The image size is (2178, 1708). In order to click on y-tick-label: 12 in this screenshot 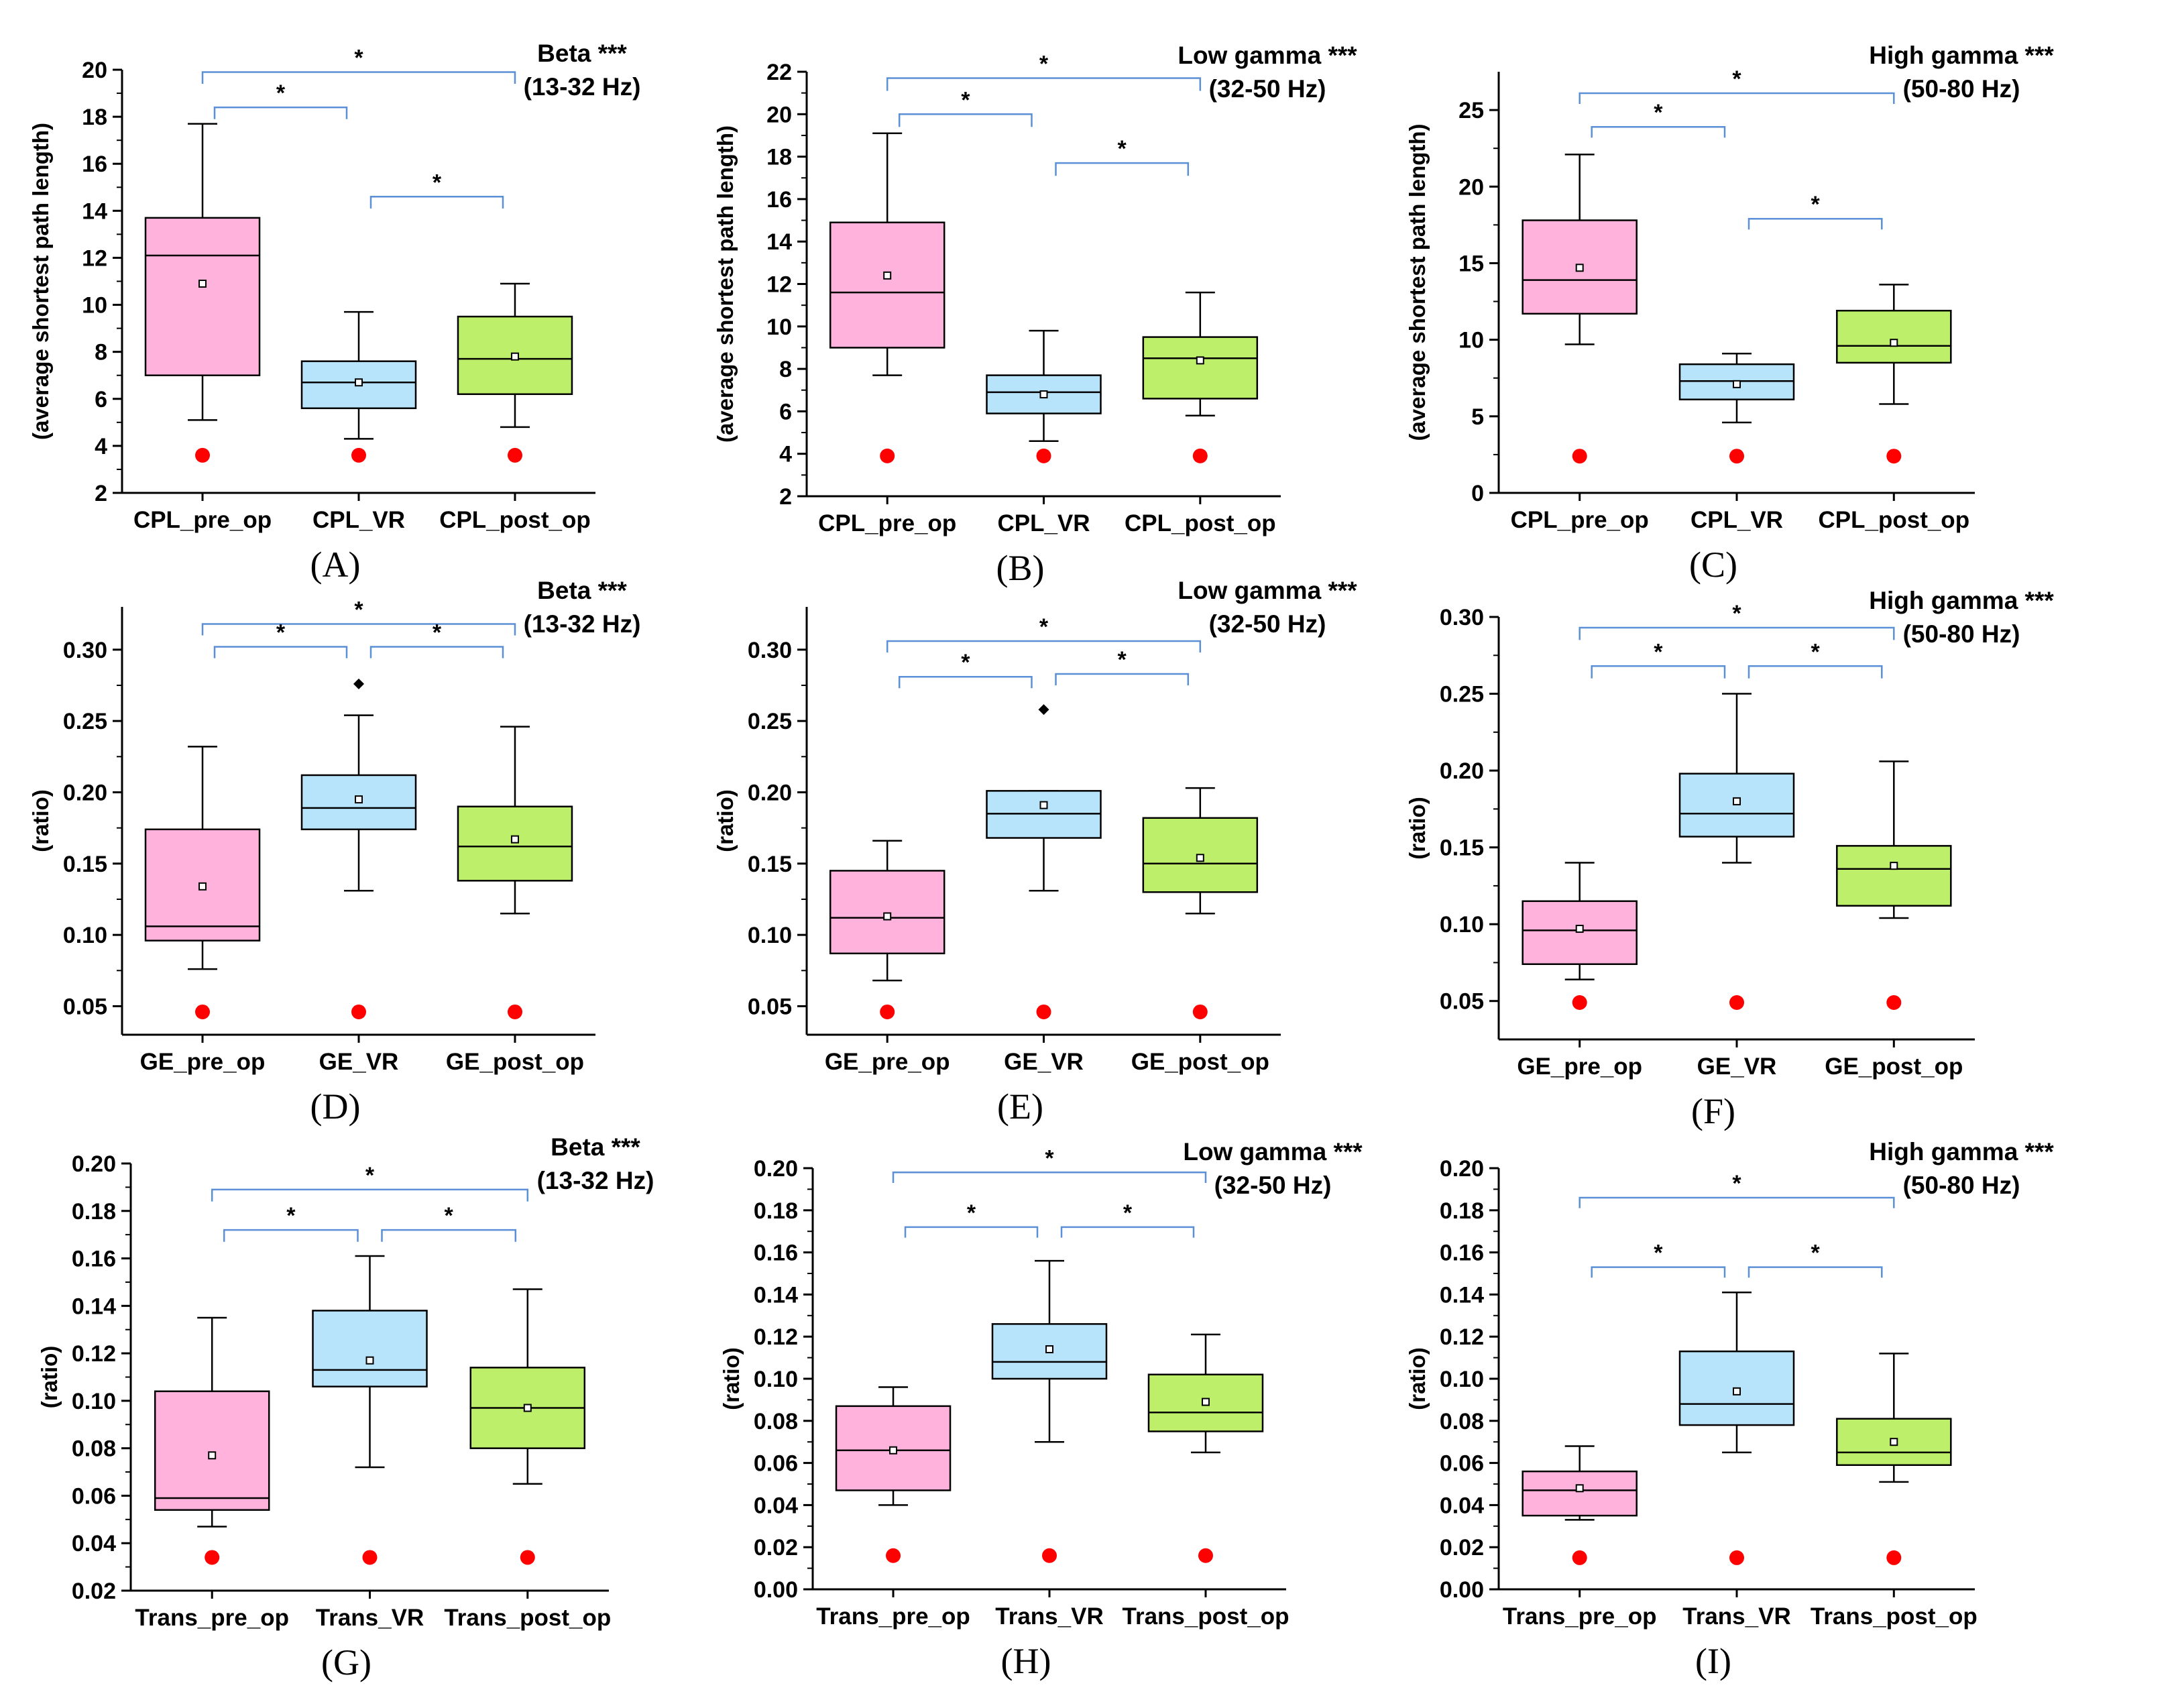, I will do `click(94, 258)`.